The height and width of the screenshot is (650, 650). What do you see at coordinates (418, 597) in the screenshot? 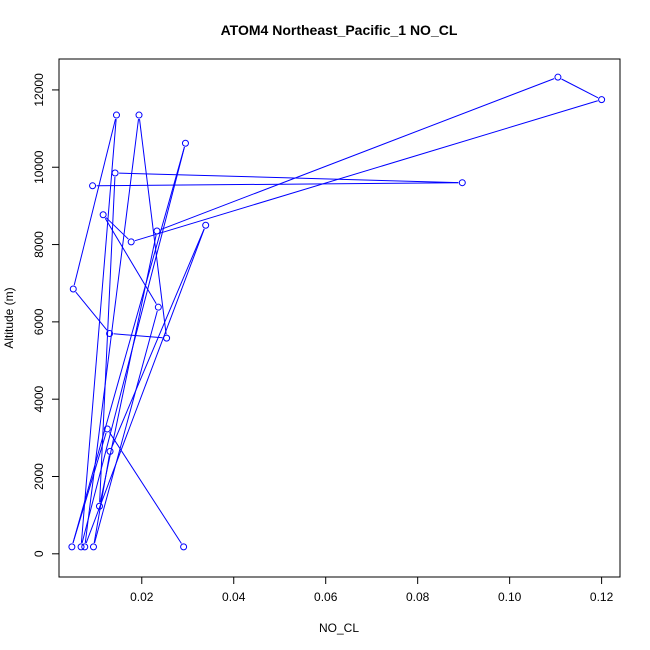
I see `x-tick-label: 0.08` at bounding box center [418, 597].